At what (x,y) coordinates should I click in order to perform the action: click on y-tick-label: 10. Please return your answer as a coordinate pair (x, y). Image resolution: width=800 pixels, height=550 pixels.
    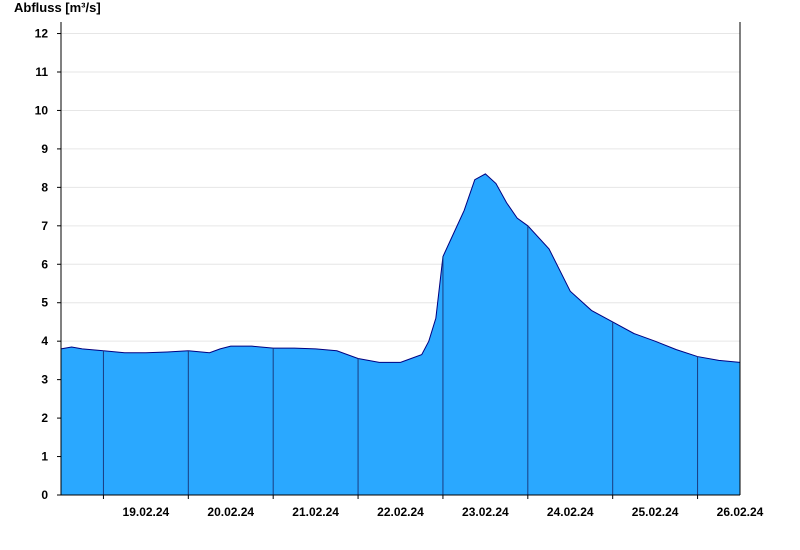
    Looking at the image, I should click on (42, 110).